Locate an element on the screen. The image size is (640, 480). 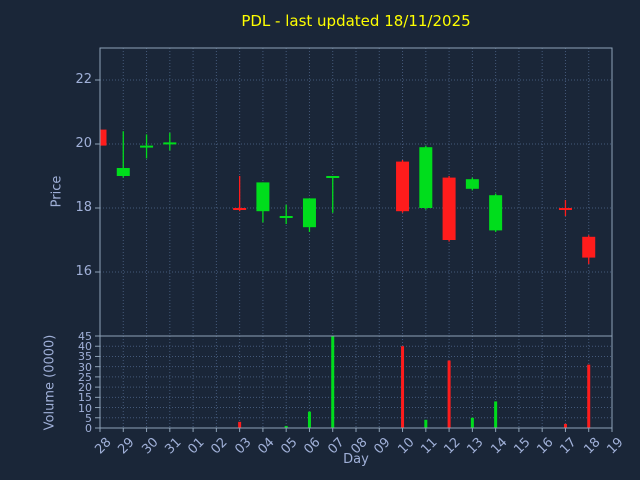
price-tick-label: 22 is located at coordinates (83, 79).